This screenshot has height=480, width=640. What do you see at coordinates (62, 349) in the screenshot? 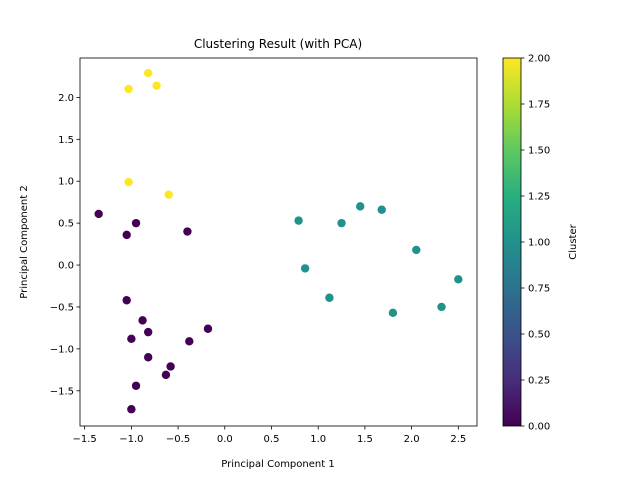
I see `y-tick-label: −1.0` at bounding box center [62, 349].